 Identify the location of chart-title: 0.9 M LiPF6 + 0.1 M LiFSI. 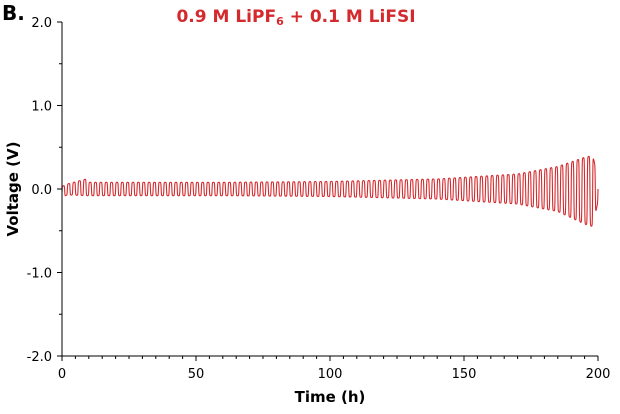
(295, 17).